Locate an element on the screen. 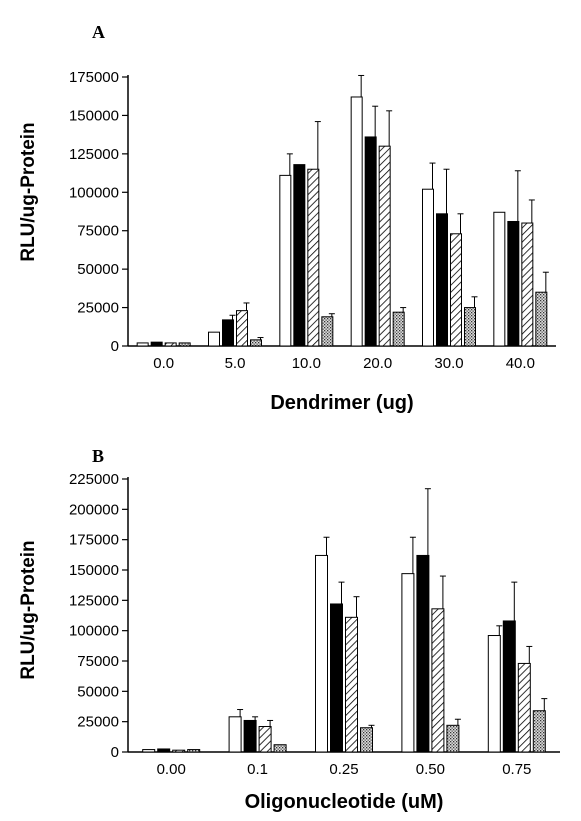 Image resolution: width=581 pixels, height=821 pixels. x-axis-label: Oligonucleotide (uM) is located at coordinates (344, 802).